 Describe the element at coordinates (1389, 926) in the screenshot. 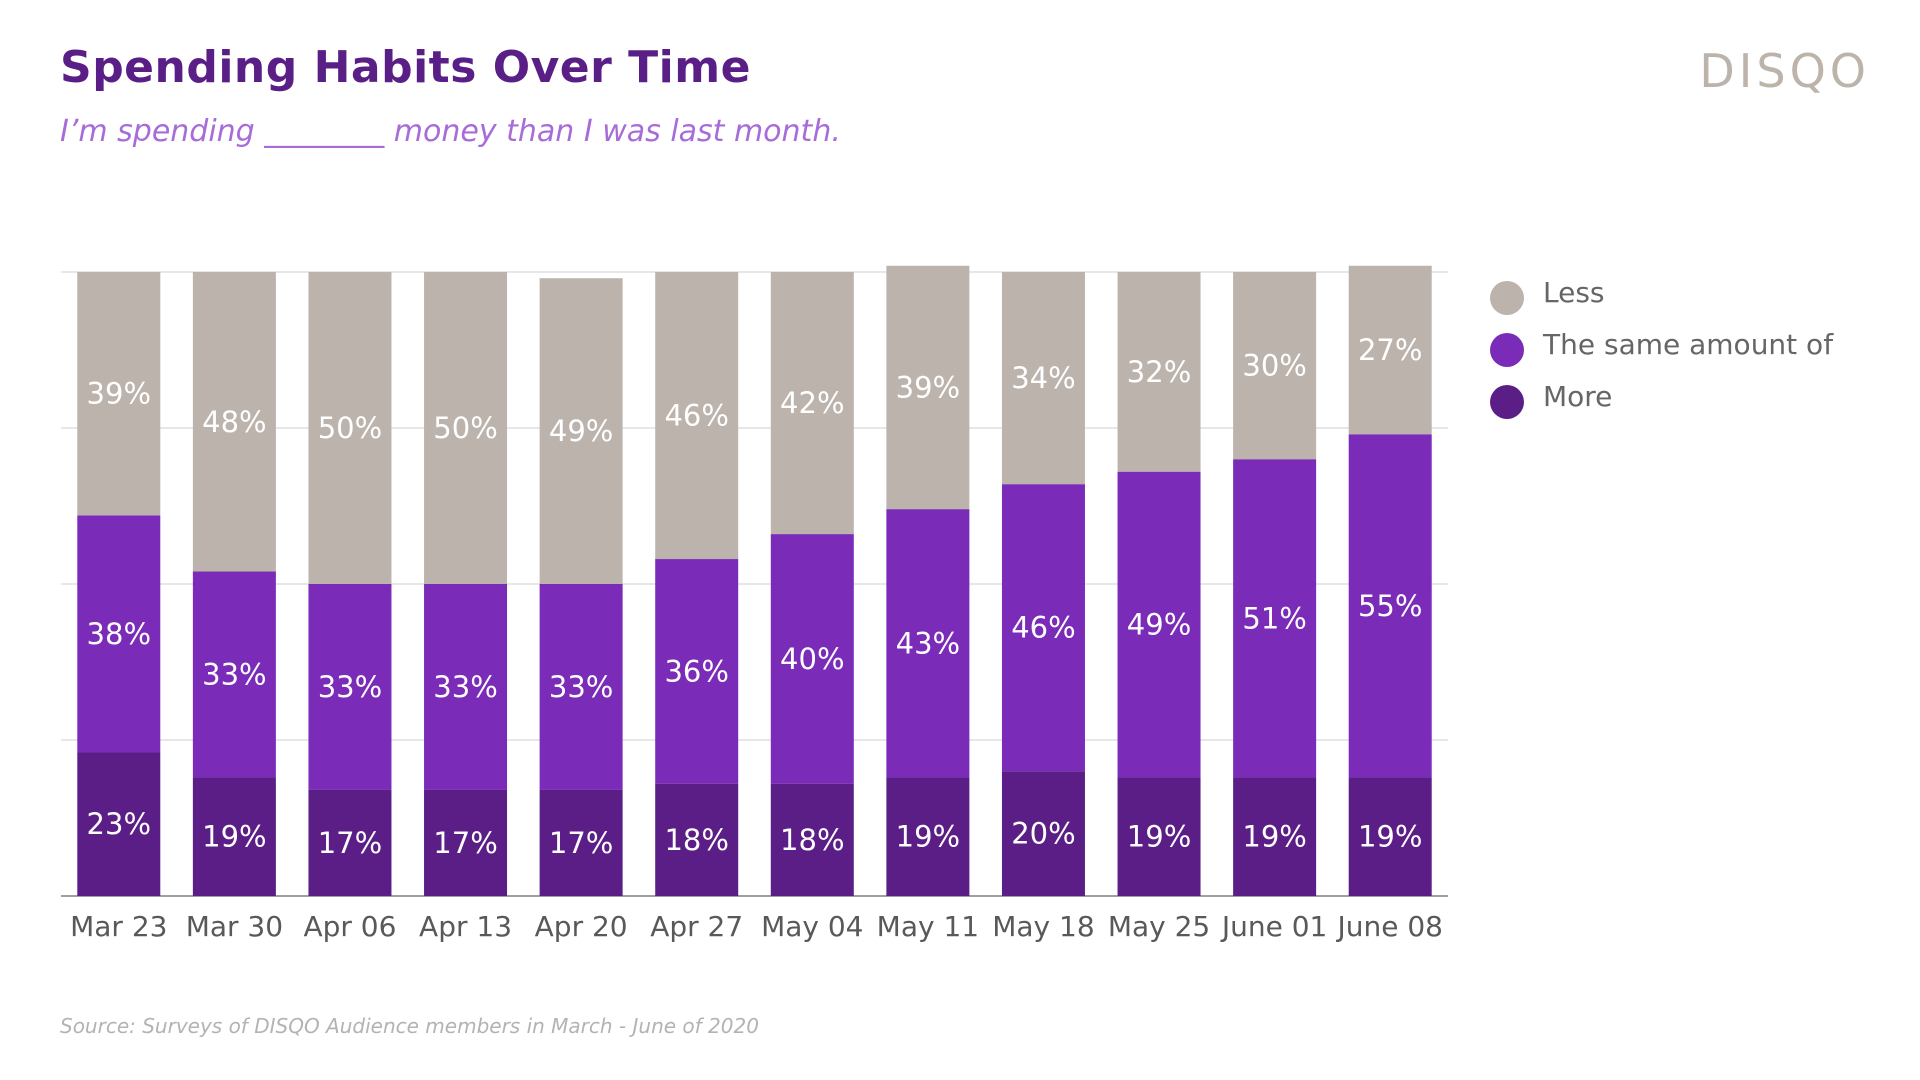

I see `x-tick-label: June 08` at that location.